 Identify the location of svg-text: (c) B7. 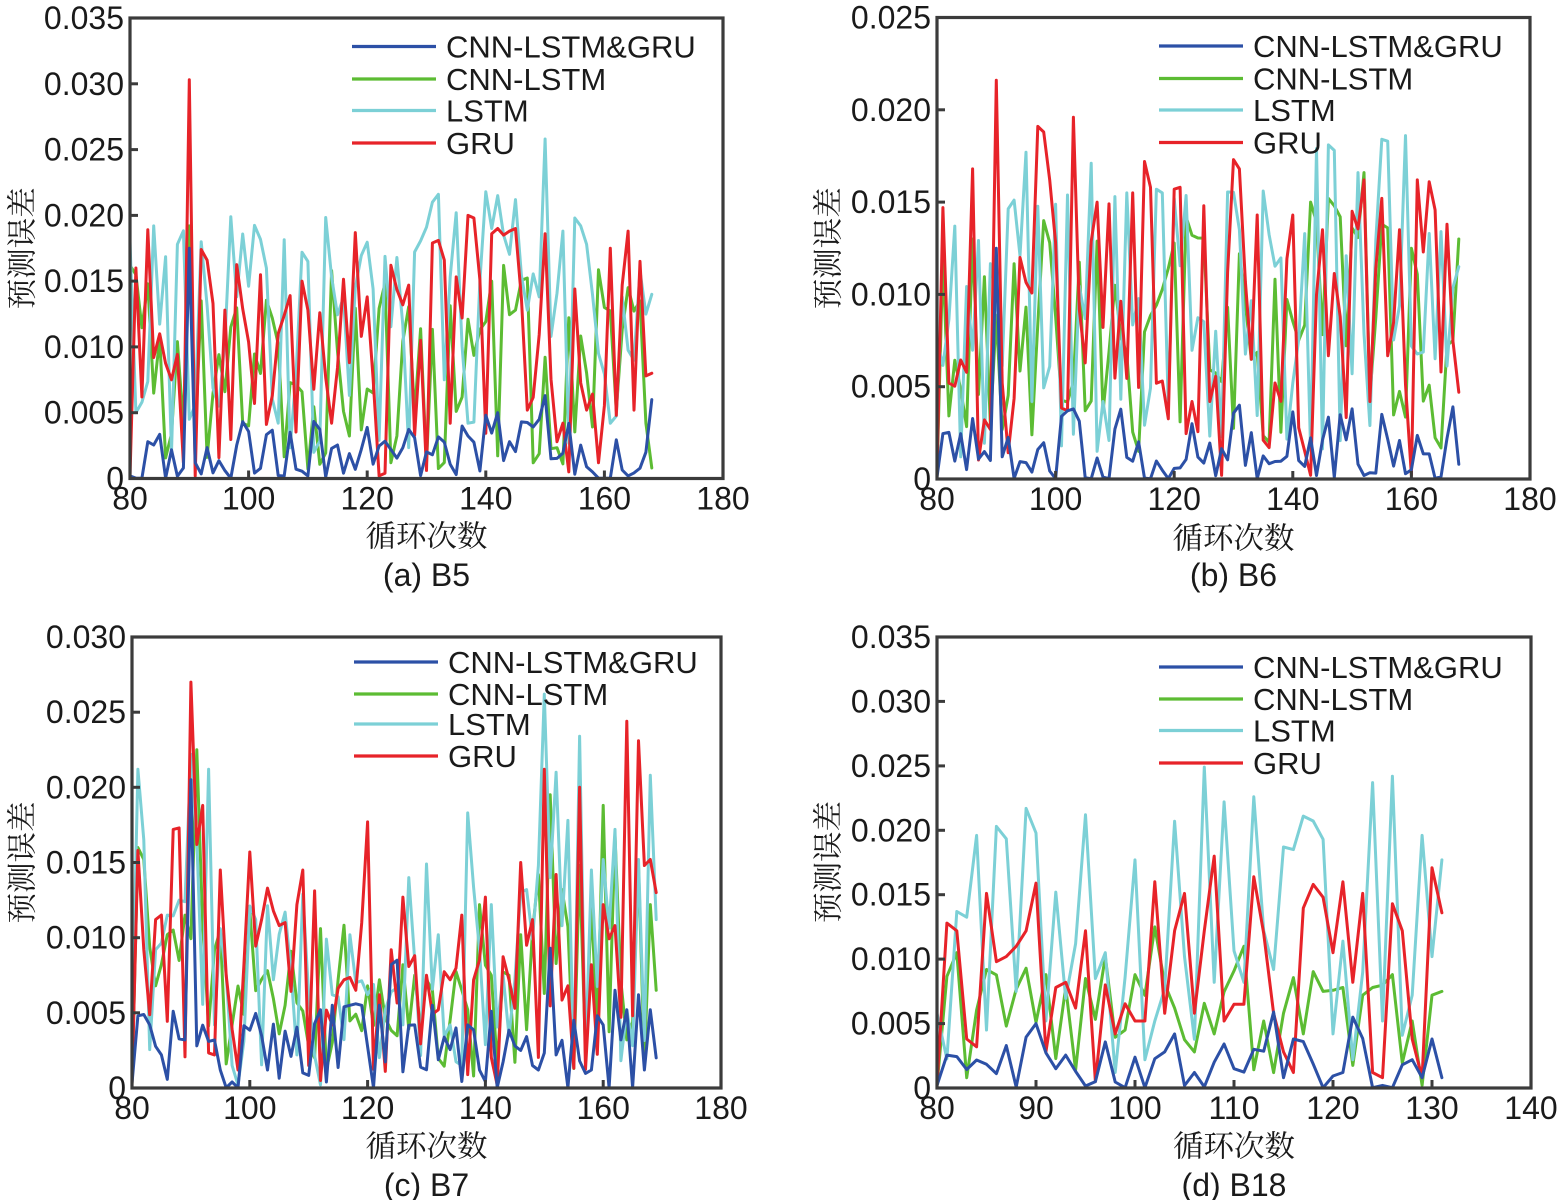
(426, 1183).